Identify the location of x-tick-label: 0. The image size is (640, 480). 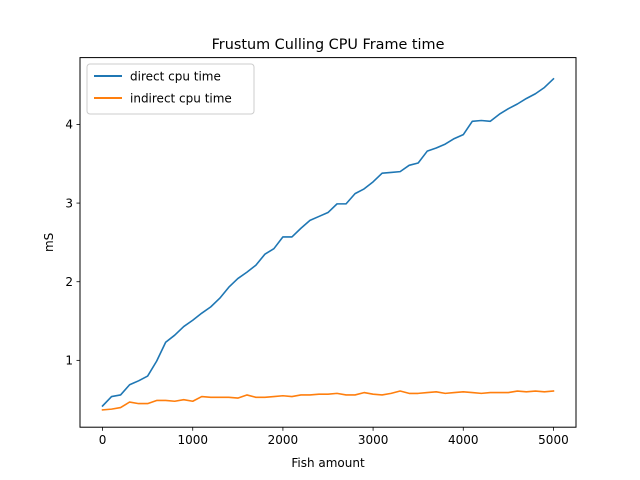
(103, 440).